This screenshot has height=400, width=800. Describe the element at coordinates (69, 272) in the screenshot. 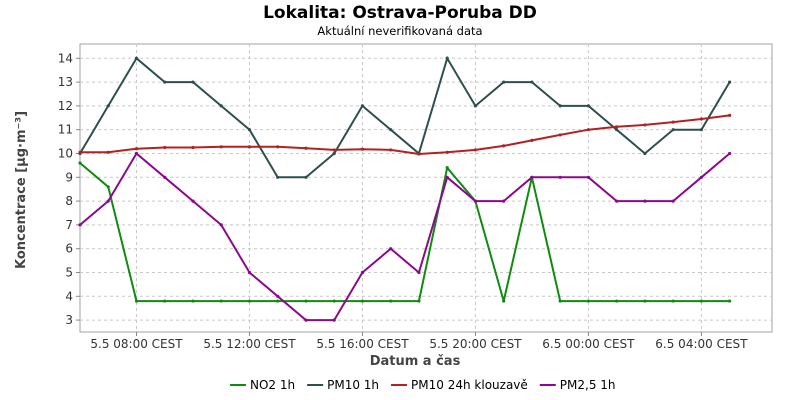

I see `y-tick-label: 5` at that location.